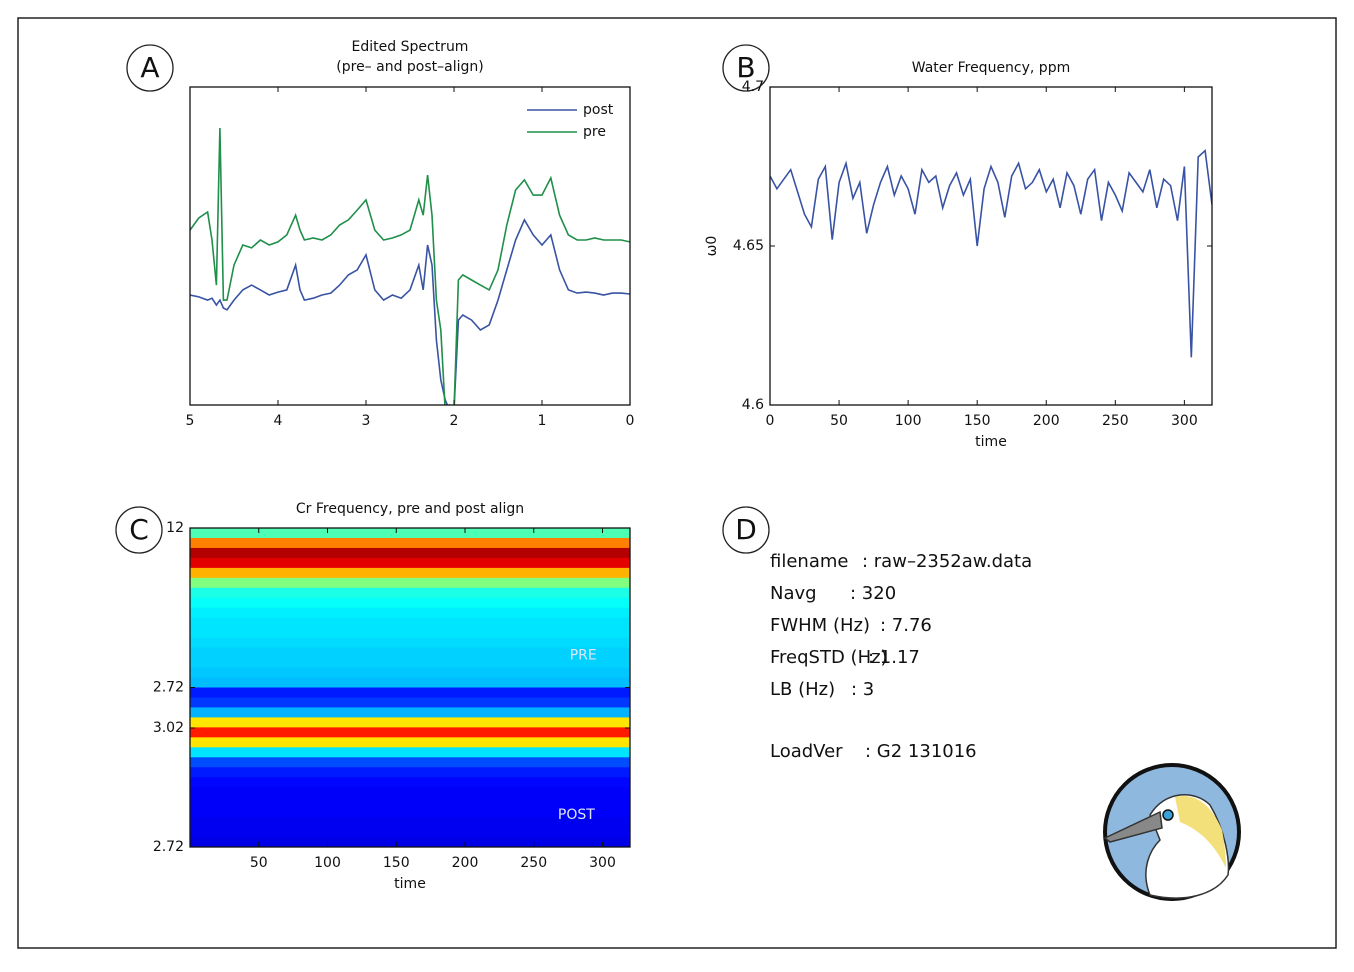  Describe the element at coordinates (366, 421) in the screenshot. I see `x-tick-label: 3` at that location.